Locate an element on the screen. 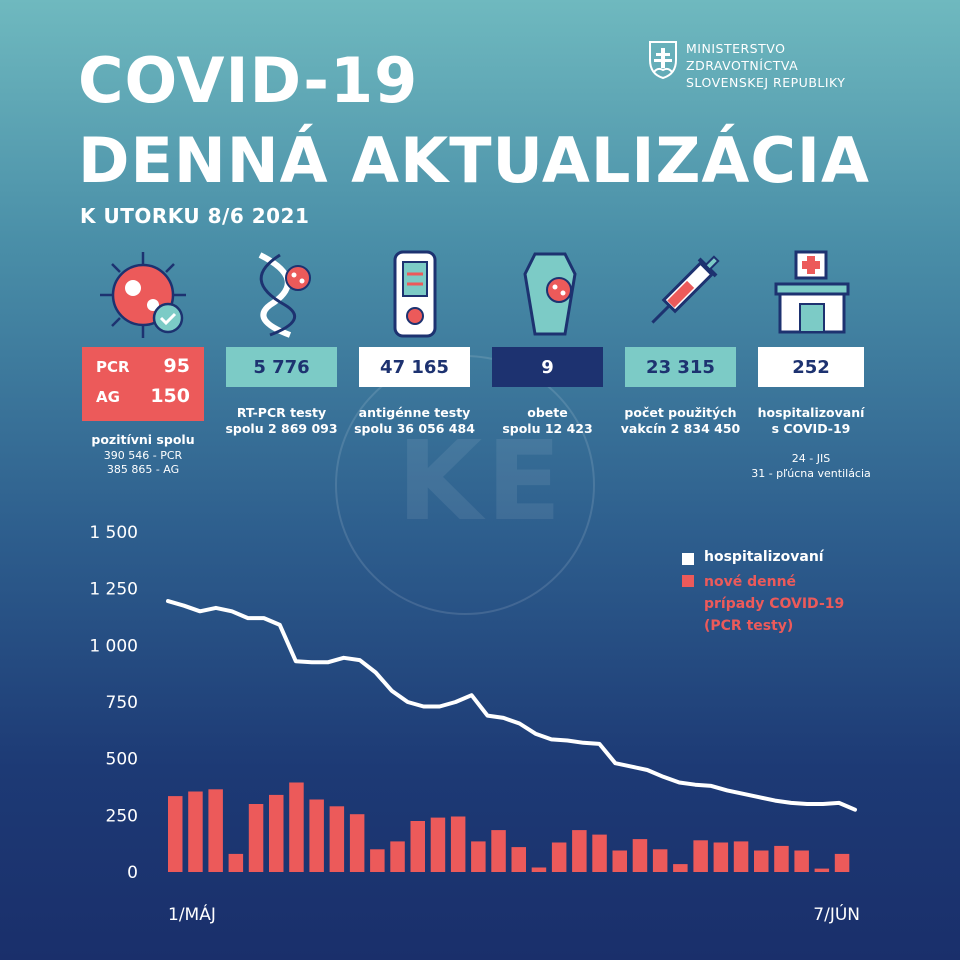  slovak-crest-icon is located at coordinates (663, 60).